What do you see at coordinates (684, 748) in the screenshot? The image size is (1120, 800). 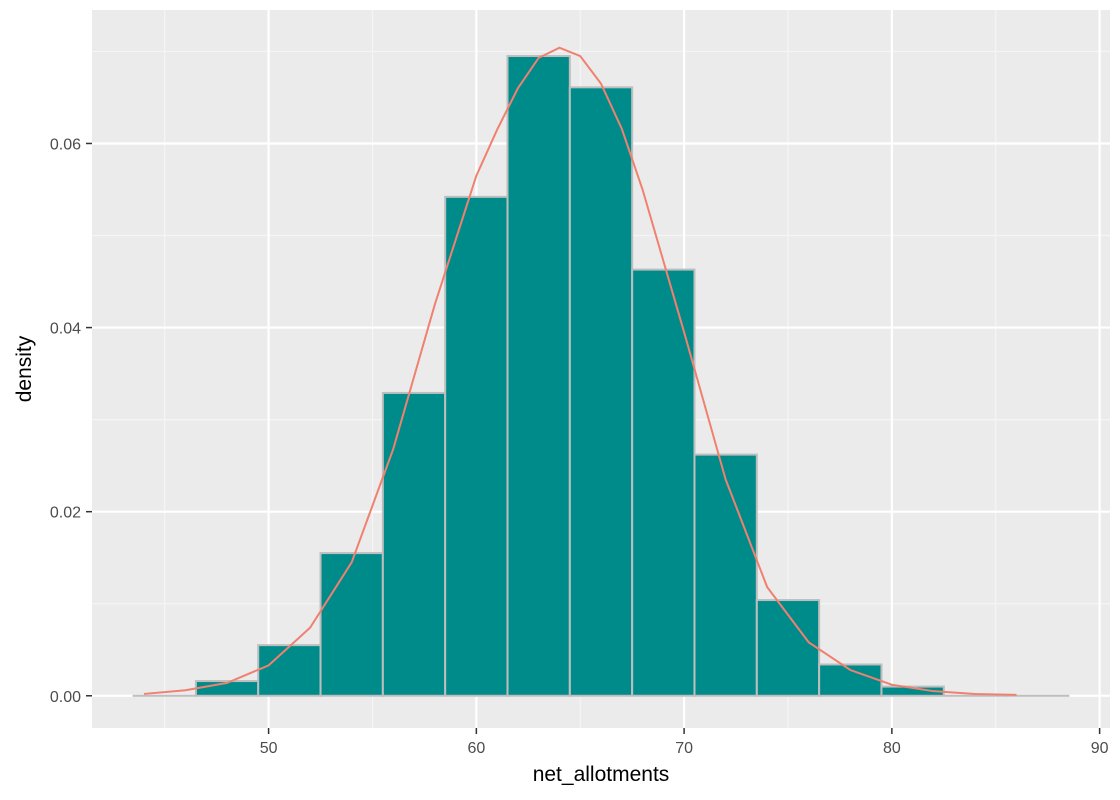 I see `x-tick-label: 70` at bounding box center [684, 748].